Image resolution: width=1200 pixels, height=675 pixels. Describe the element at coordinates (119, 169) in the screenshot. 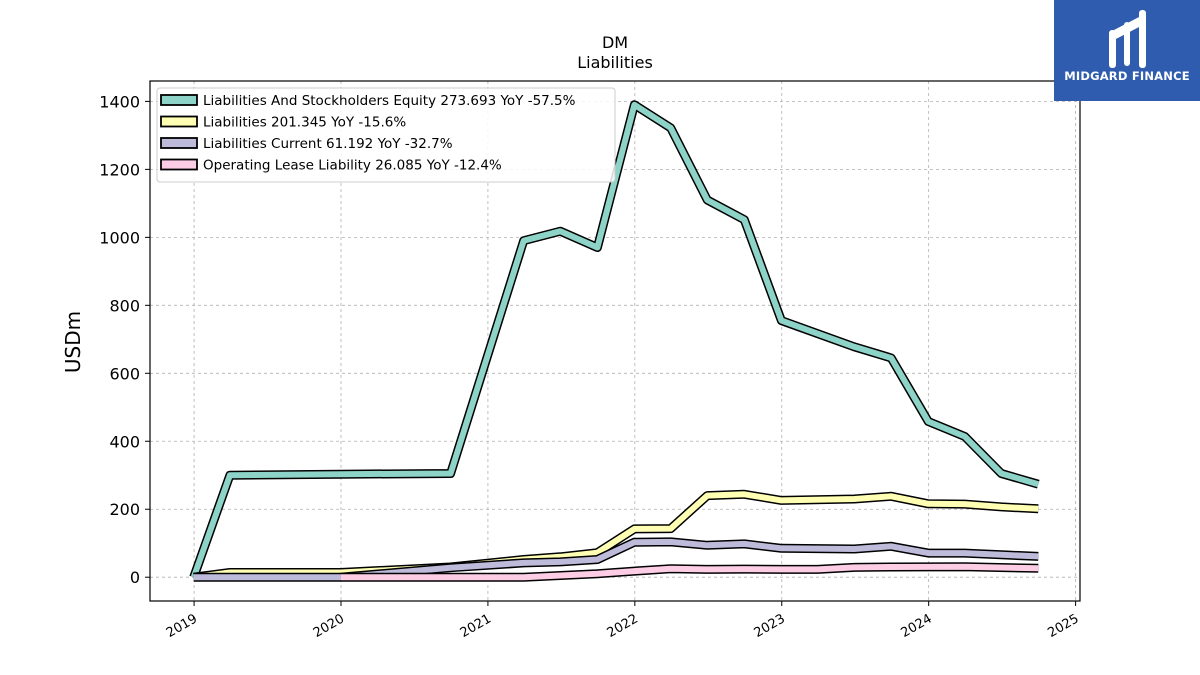

I see `y-tick-label: 1200` at that location.